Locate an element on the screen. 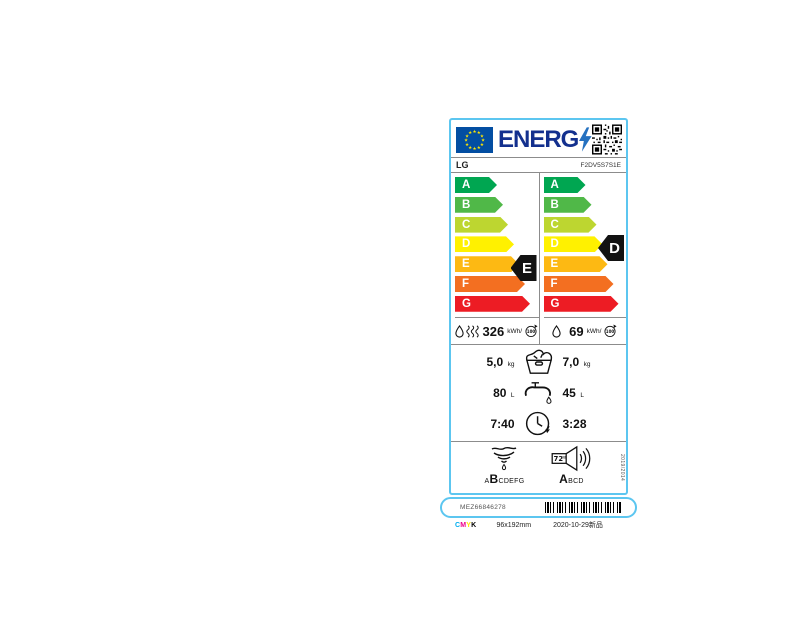 This screenshot has width=800, height=627. consumption-wash-dry: 326 kWh/ 100 is located at coordinates (497, 330).